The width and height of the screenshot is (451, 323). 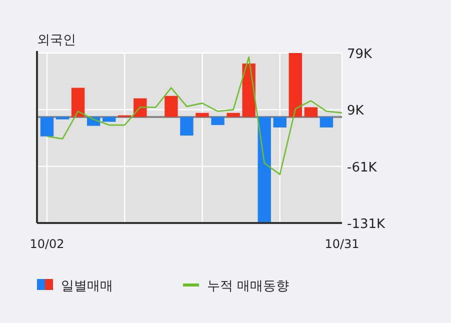 What do you see at coordinates (56, 40) in the screenshot?
I see `chart-title: 외국인` at bounding box center [56, 40].